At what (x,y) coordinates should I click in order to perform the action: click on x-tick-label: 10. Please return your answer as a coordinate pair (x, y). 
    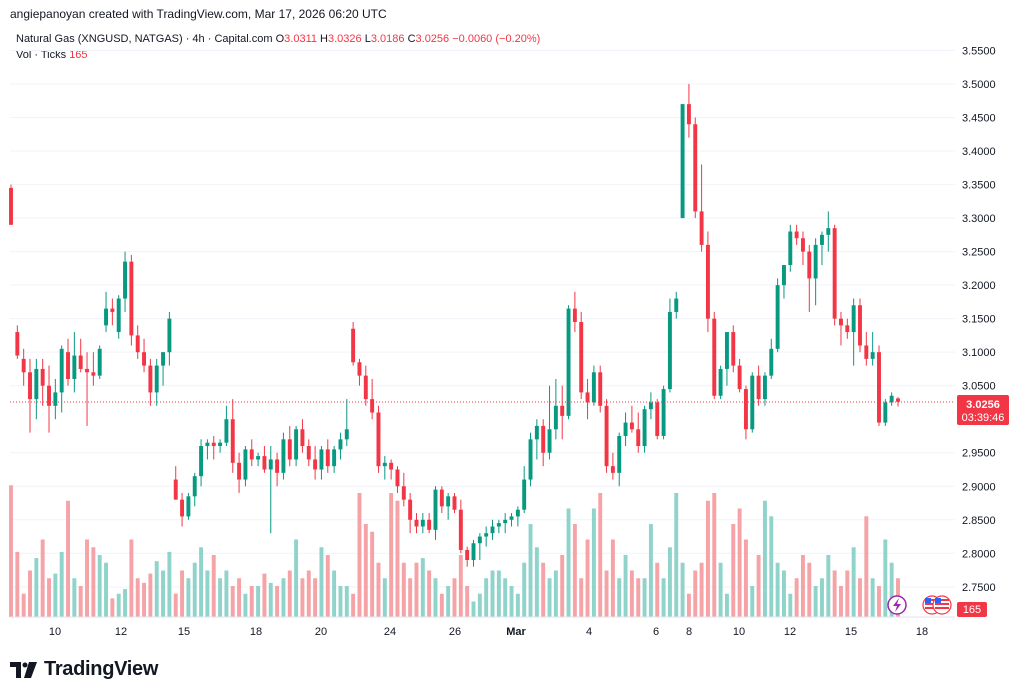
    Looking at the image, I should click on (739, 632).